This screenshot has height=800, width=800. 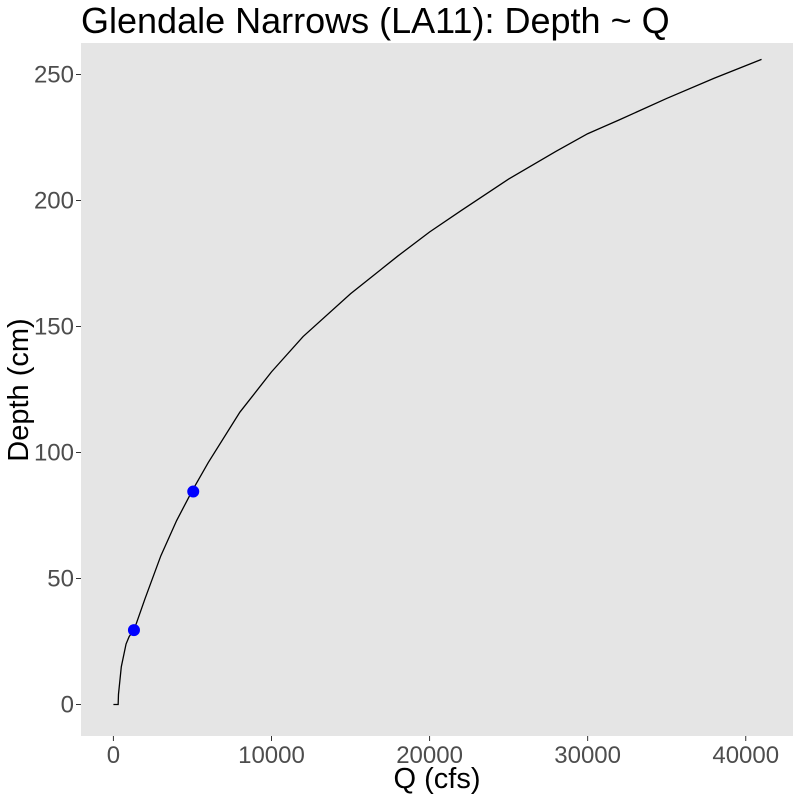 What do you see at coordinates (54, 201) in the screenshot?
I see `y-tick-label: 200` at bounding box center [54, 201].